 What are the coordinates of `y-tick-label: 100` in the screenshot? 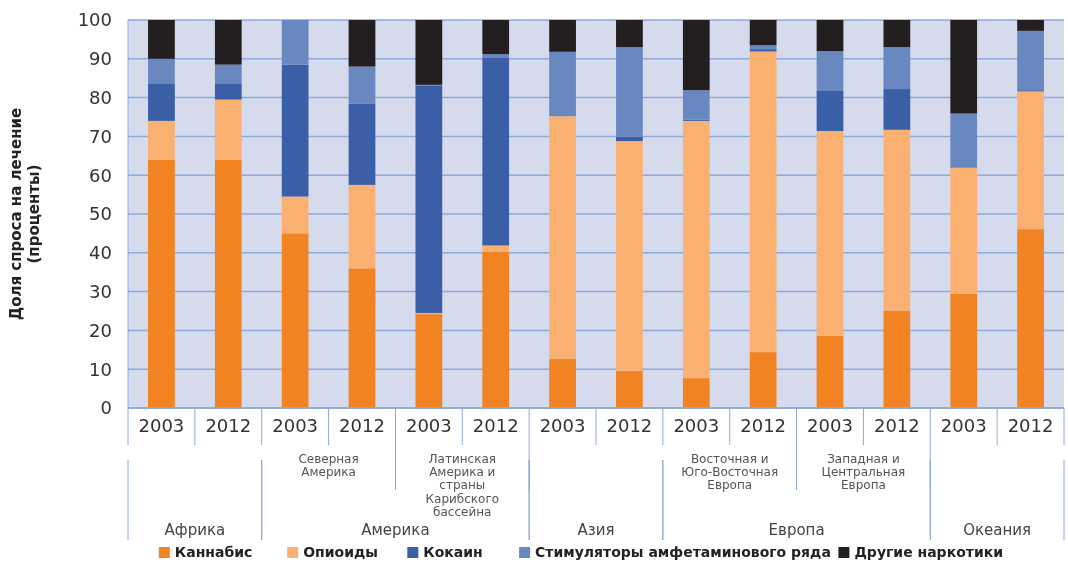 It's located at (94, 20).